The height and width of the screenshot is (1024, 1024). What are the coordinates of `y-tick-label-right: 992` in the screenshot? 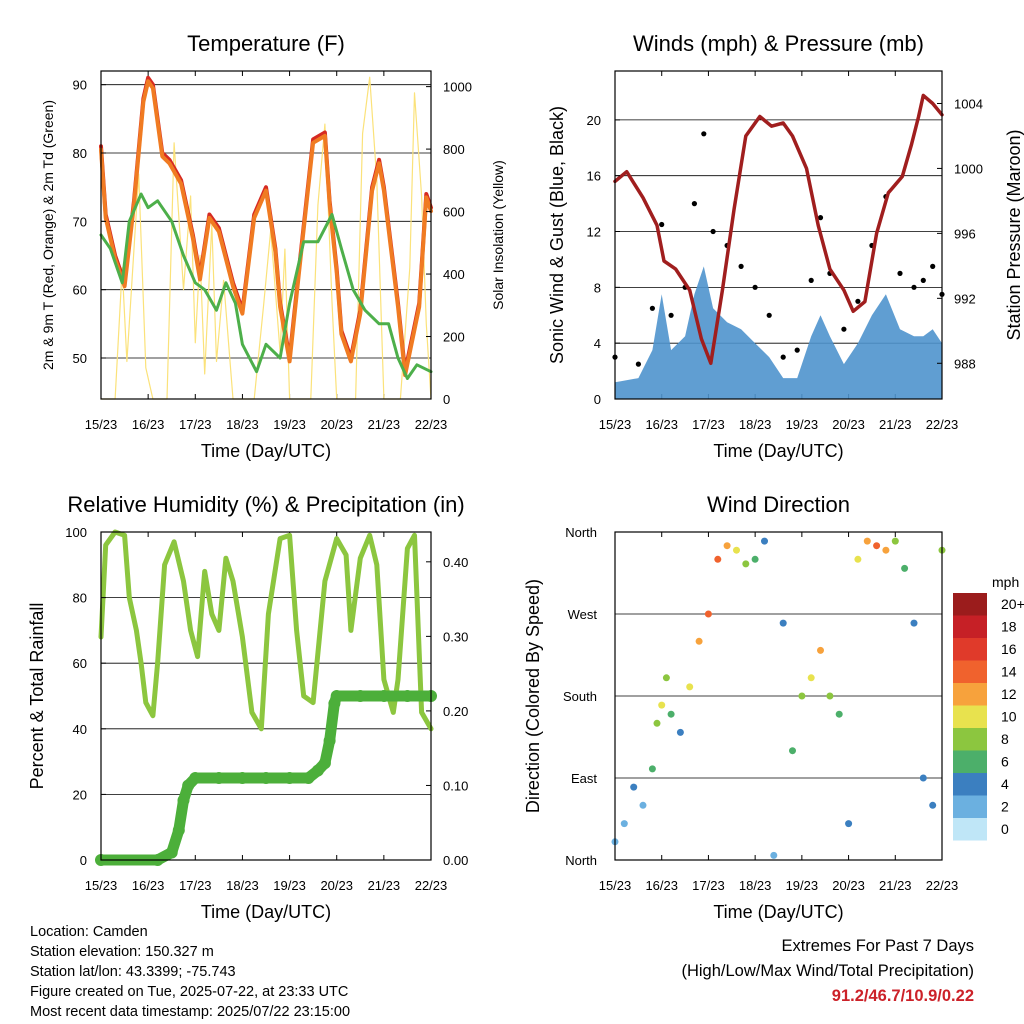 It's located at (965, 298).